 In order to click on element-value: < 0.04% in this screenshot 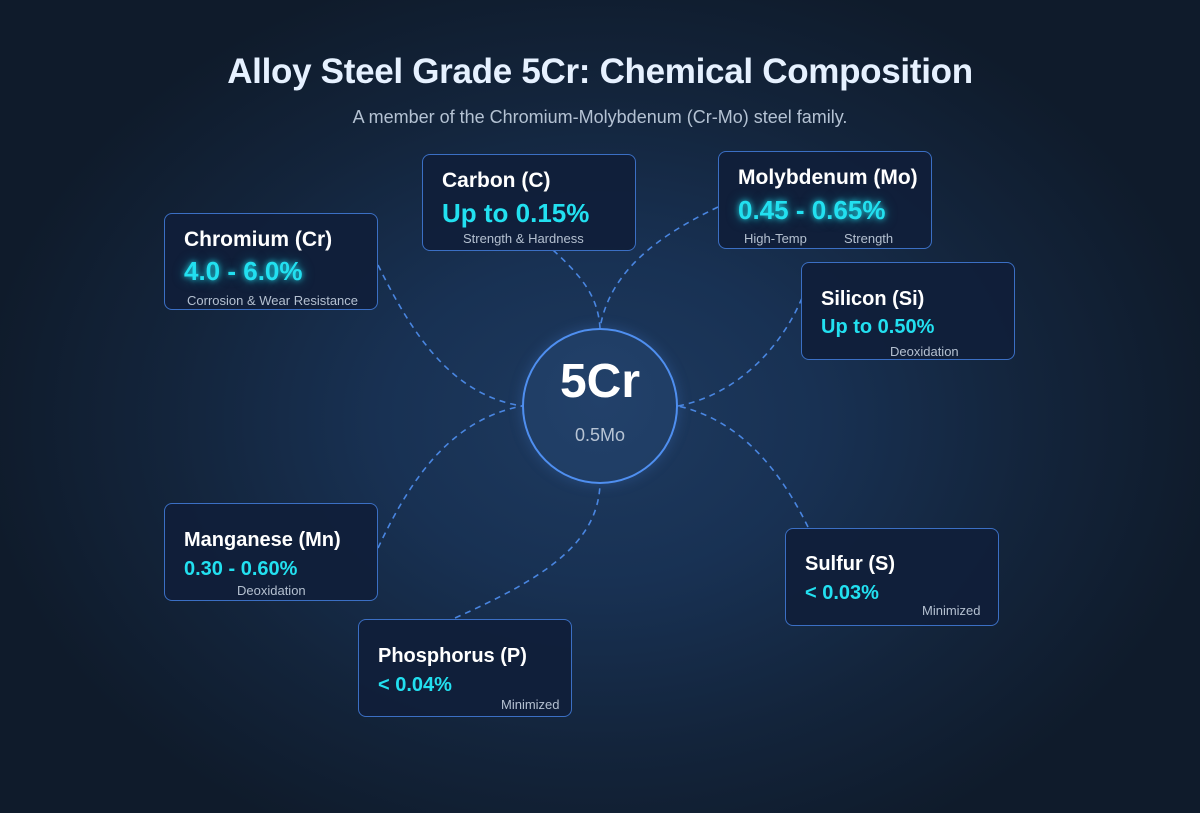, I will do `click(415, 685)`.